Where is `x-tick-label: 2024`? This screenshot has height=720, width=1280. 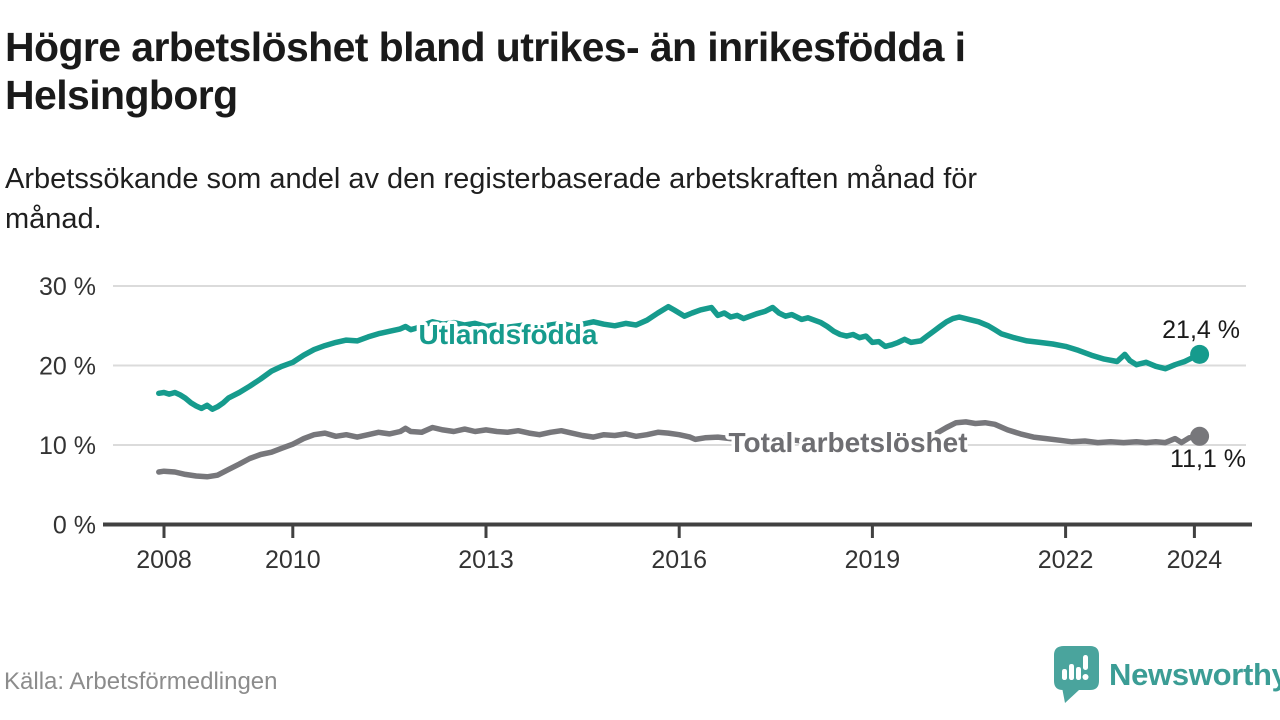
x-tick-label: 2024 is located at coordinates (1195, 560).